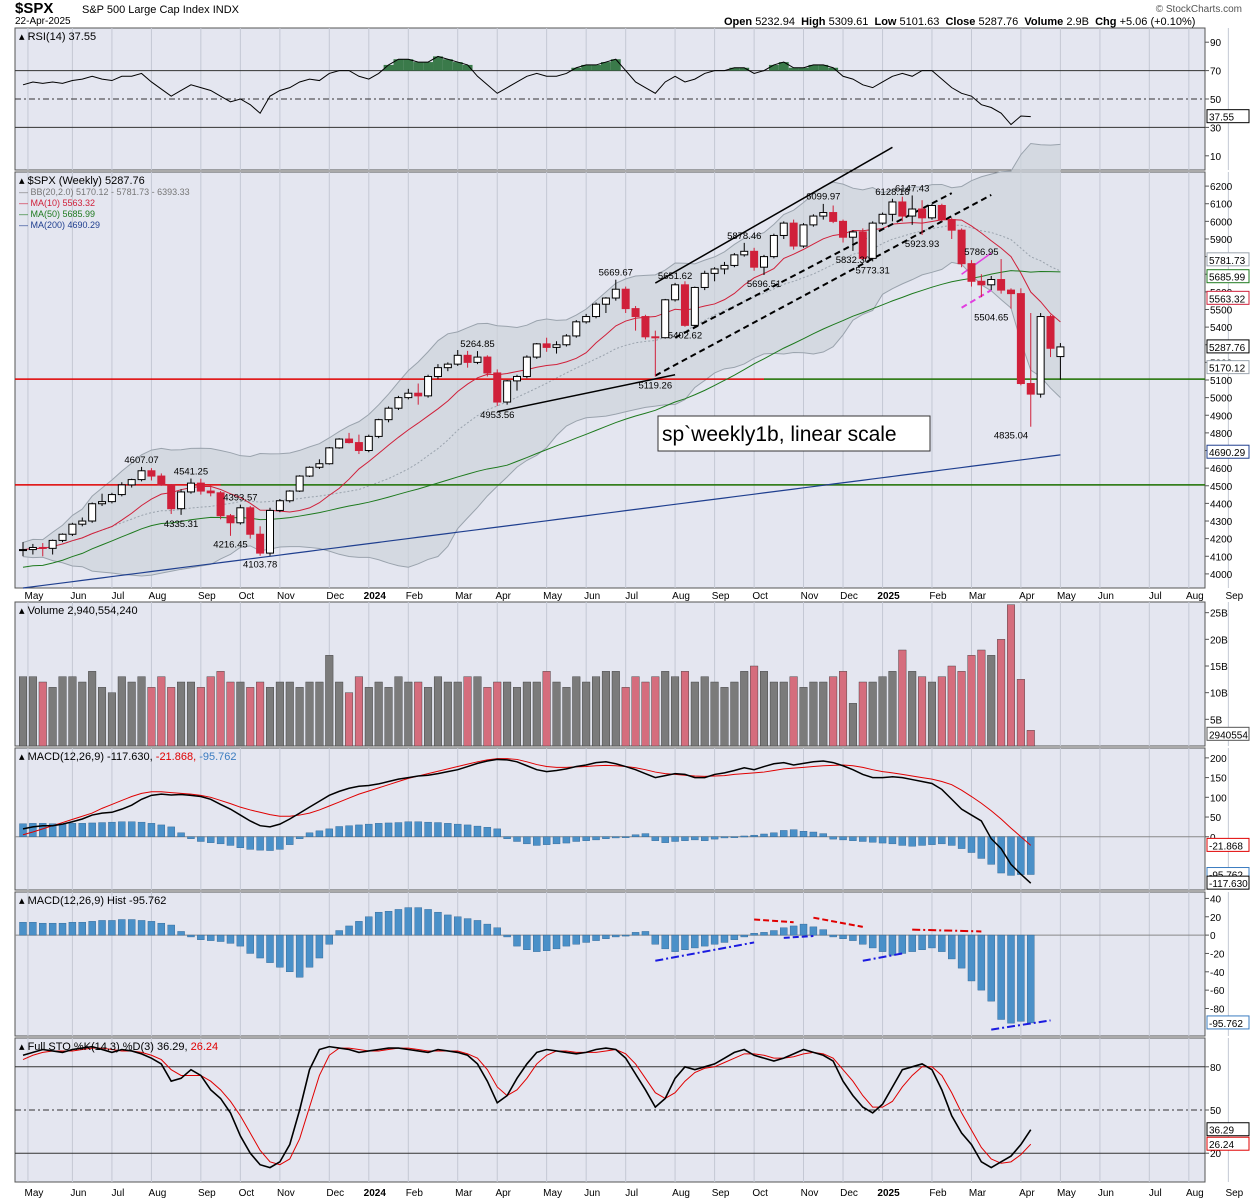  I want to click on value-tag-box, so click(1228, 346).